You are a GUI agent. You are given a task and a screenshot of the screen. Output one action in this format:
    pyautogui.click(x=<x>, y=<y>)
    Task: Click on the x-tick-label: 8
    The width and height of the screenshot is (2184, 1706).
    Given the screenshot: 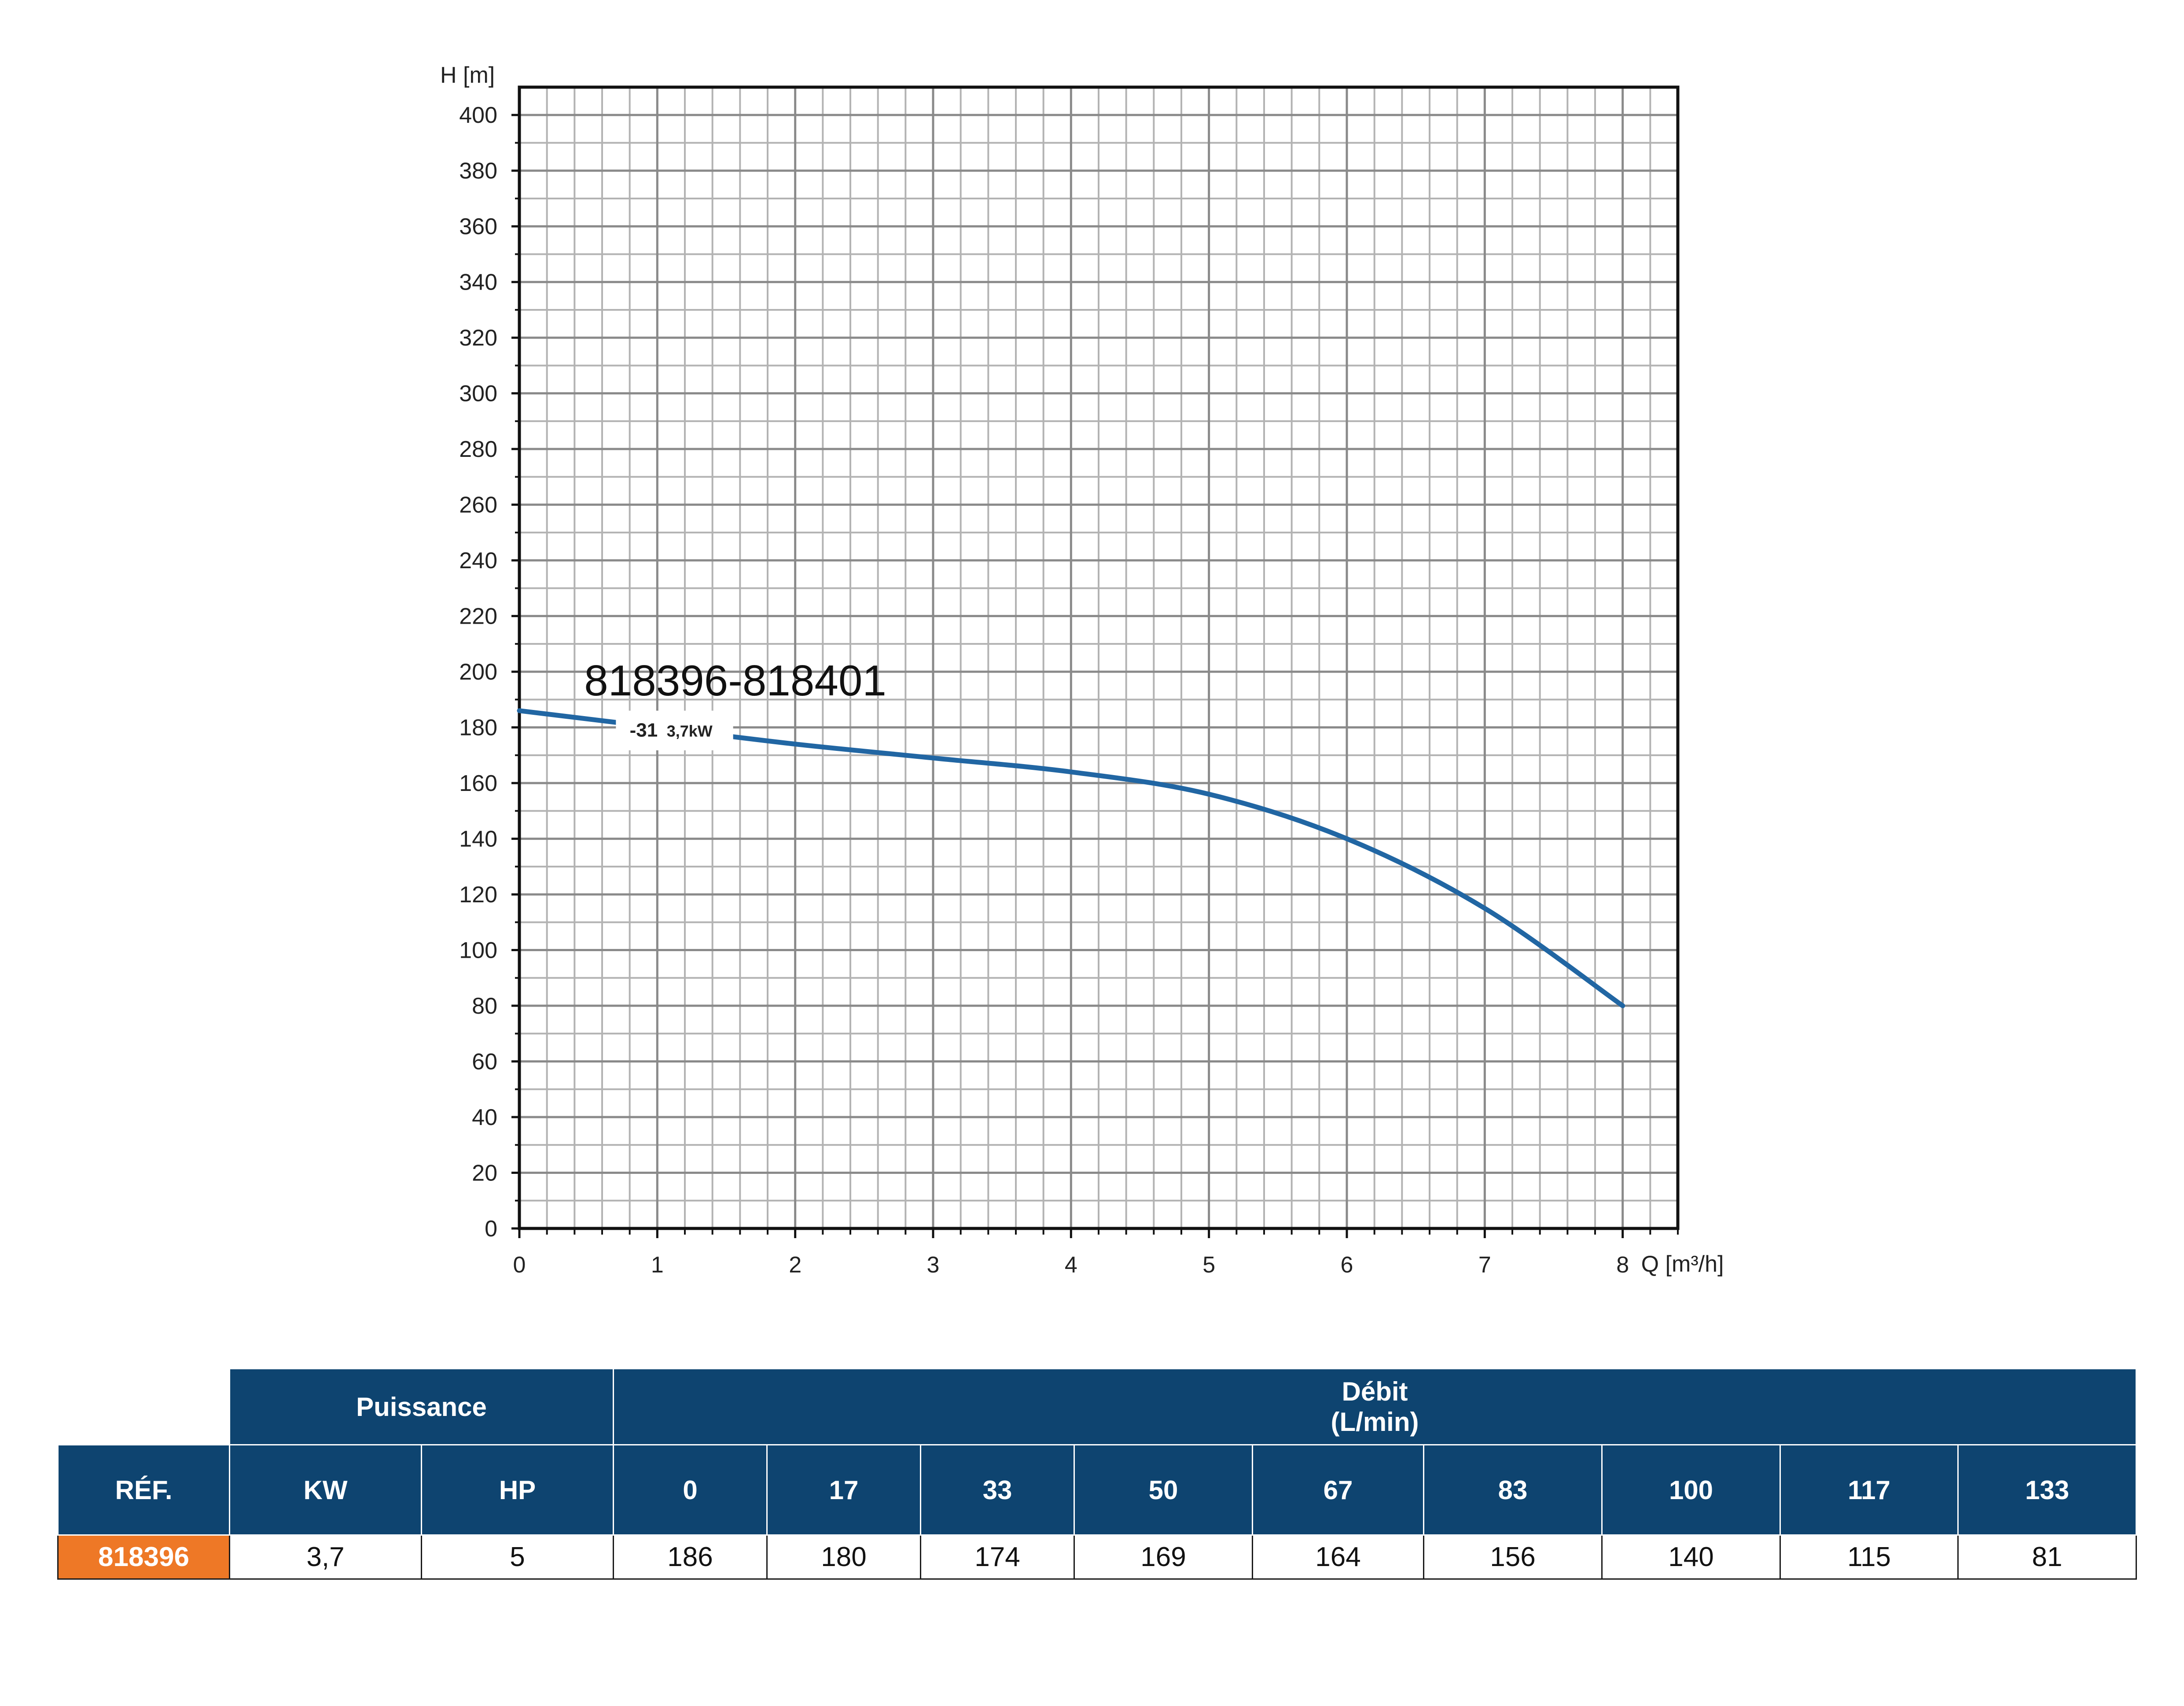 What is the action you would take?
    pyautogui.click(x=1622, y=1265)
    